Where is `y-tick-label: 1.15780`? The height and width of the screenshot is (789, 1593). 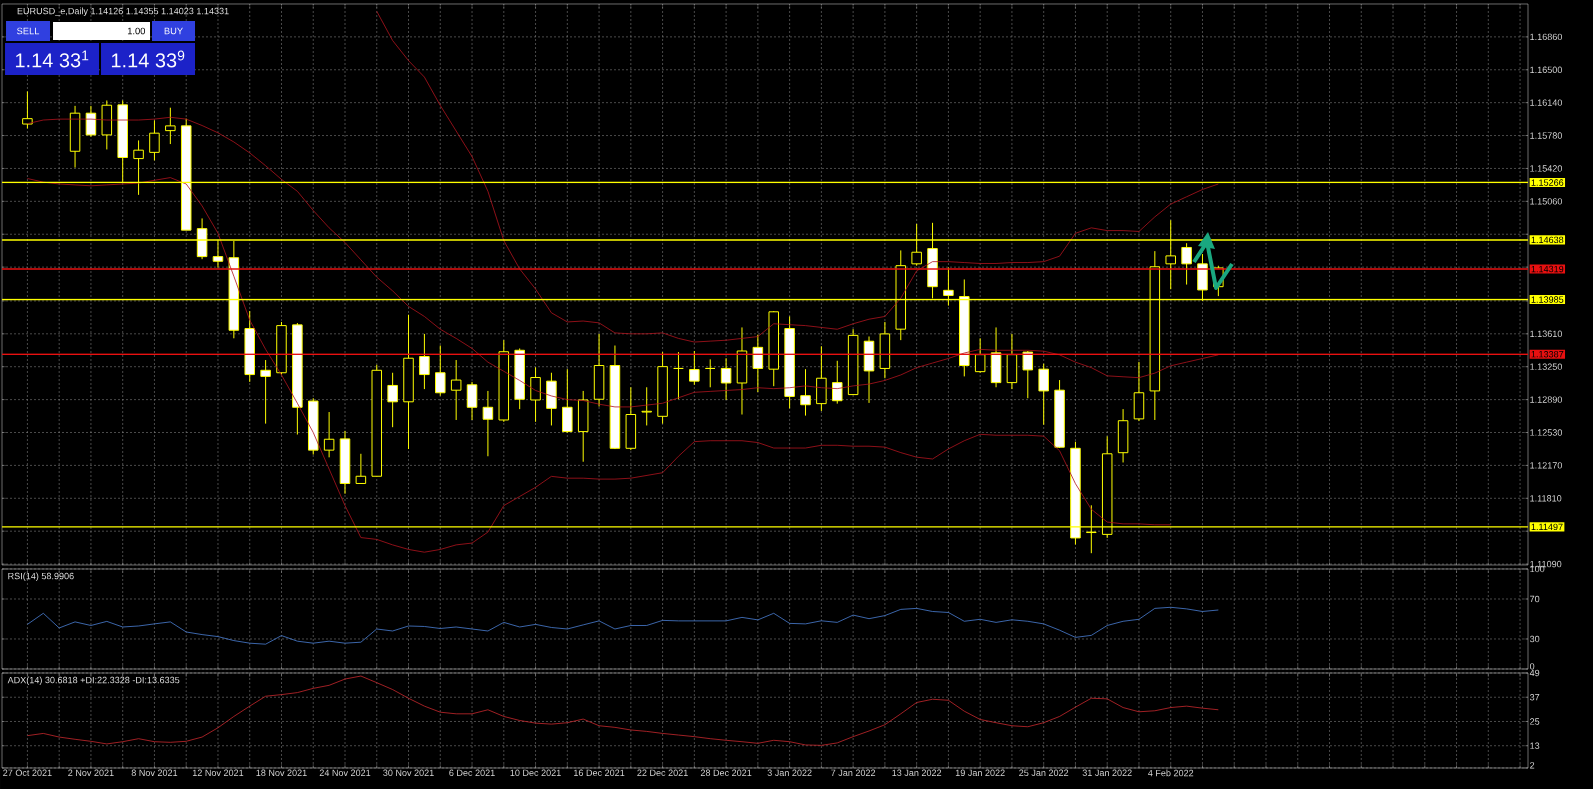
y-tick-label: 1.15780 is located at coordinates (1546, 135).